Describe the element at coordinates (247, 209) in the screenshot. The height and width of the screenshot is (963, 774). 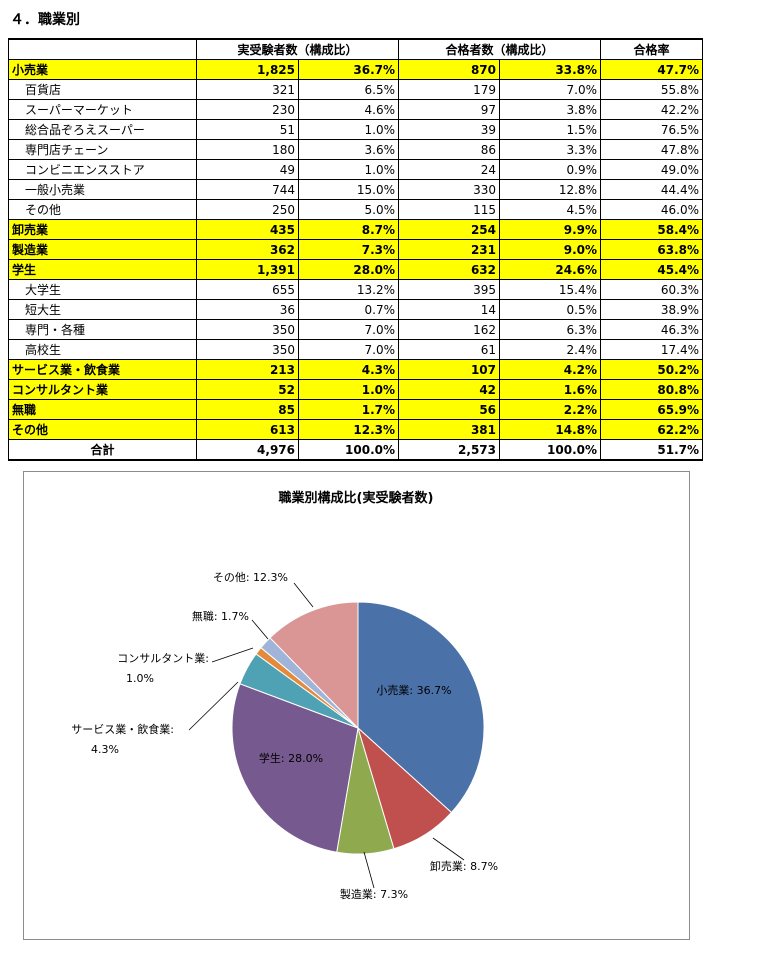
I see `cell-examinees: 250` at that location.